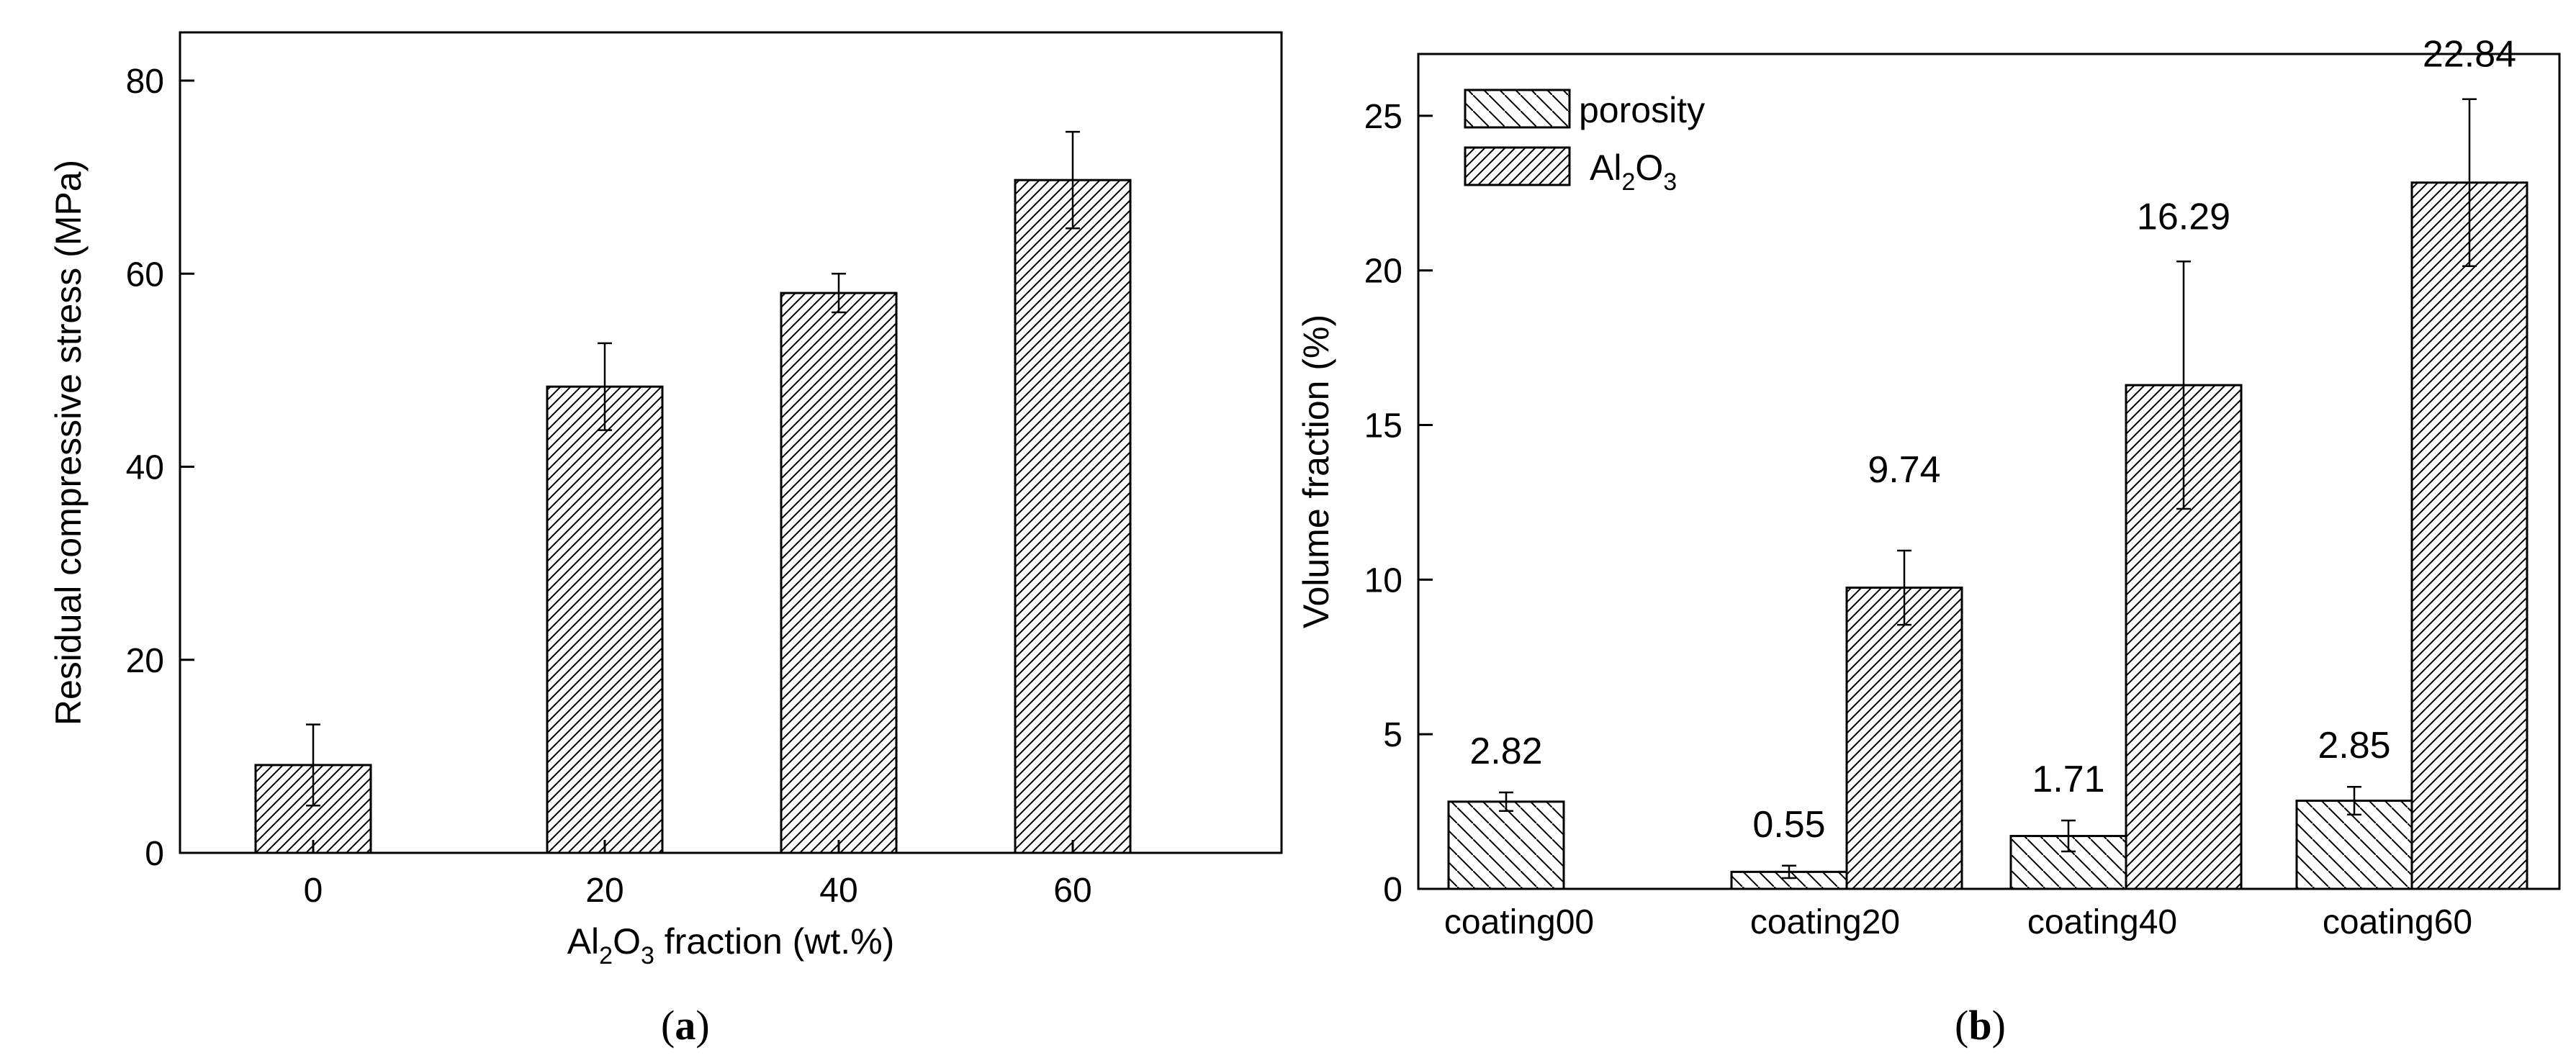 The image size is (2576, 1058). I want to click on data-label: 16.29, so click(2183, 217).